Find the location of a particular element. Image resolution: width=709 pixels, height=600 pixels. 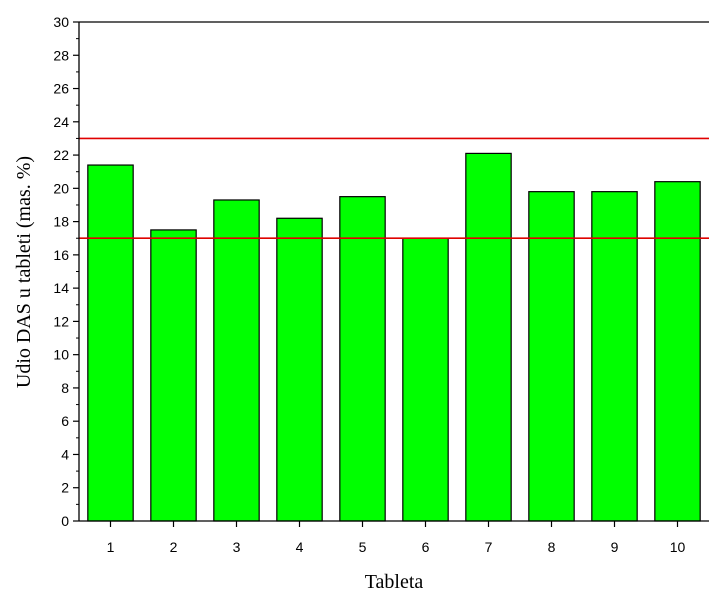

y-tick-label: 24 is located at coordinates (61, 122).